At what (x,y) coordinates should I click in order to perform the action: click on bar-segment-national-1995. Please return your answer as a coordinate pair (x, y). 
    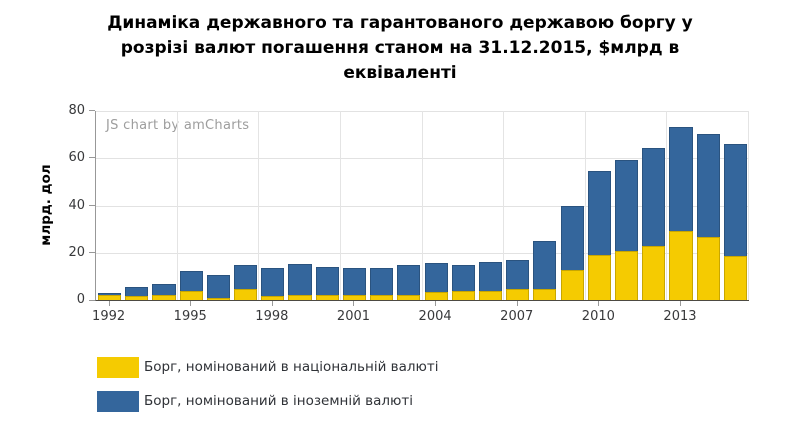
    Looking at the image, I should click on (191, 295).